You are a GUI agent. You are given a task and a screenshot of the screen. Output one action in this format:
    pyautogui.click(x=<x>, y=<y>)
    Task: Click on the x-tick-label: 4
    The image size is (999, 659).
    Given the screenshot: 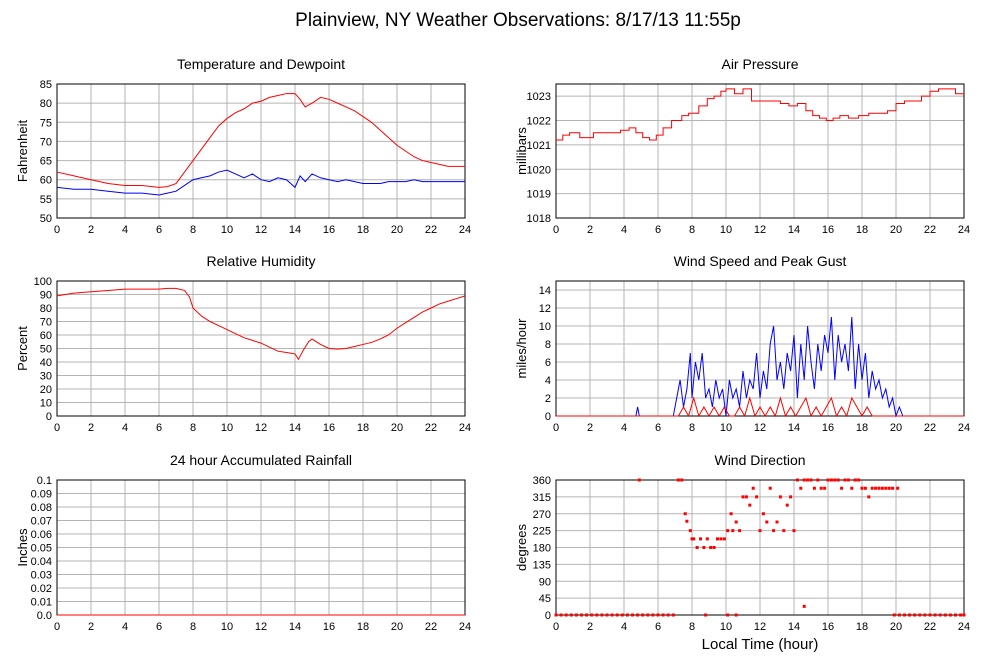 What is the action you would take?
    pyautogui.click(x=125, y=627)
    